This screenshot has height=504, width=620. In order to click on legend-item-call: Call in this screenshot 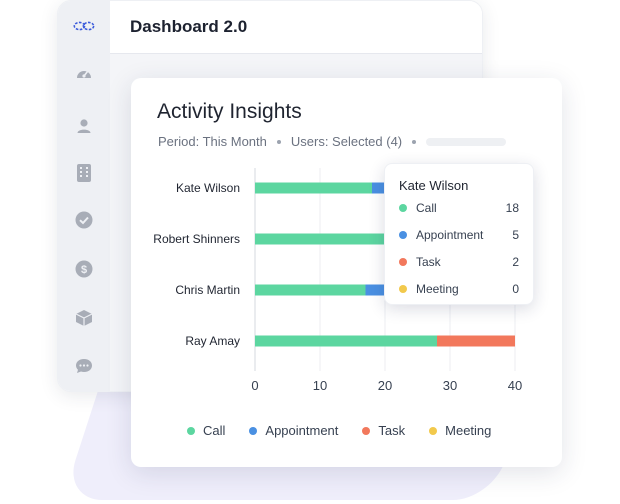, I will do `click(206, 430)`.